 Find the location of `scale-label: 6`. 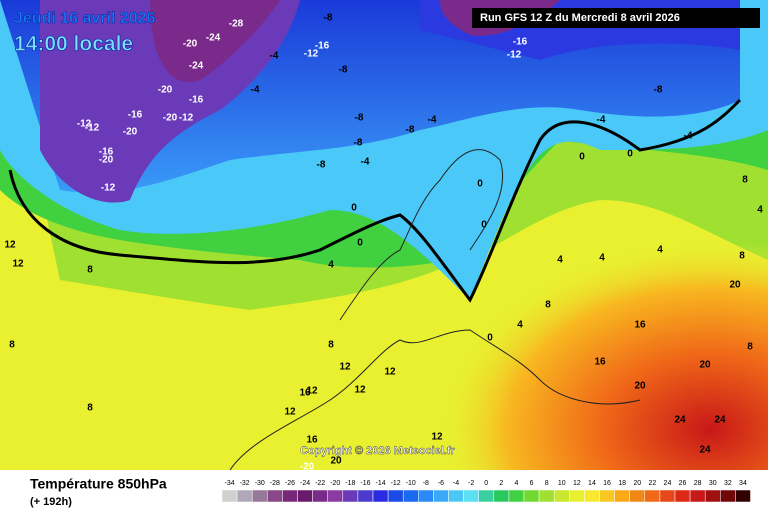

scale-label: 6 is located at coordinates (532, 483).